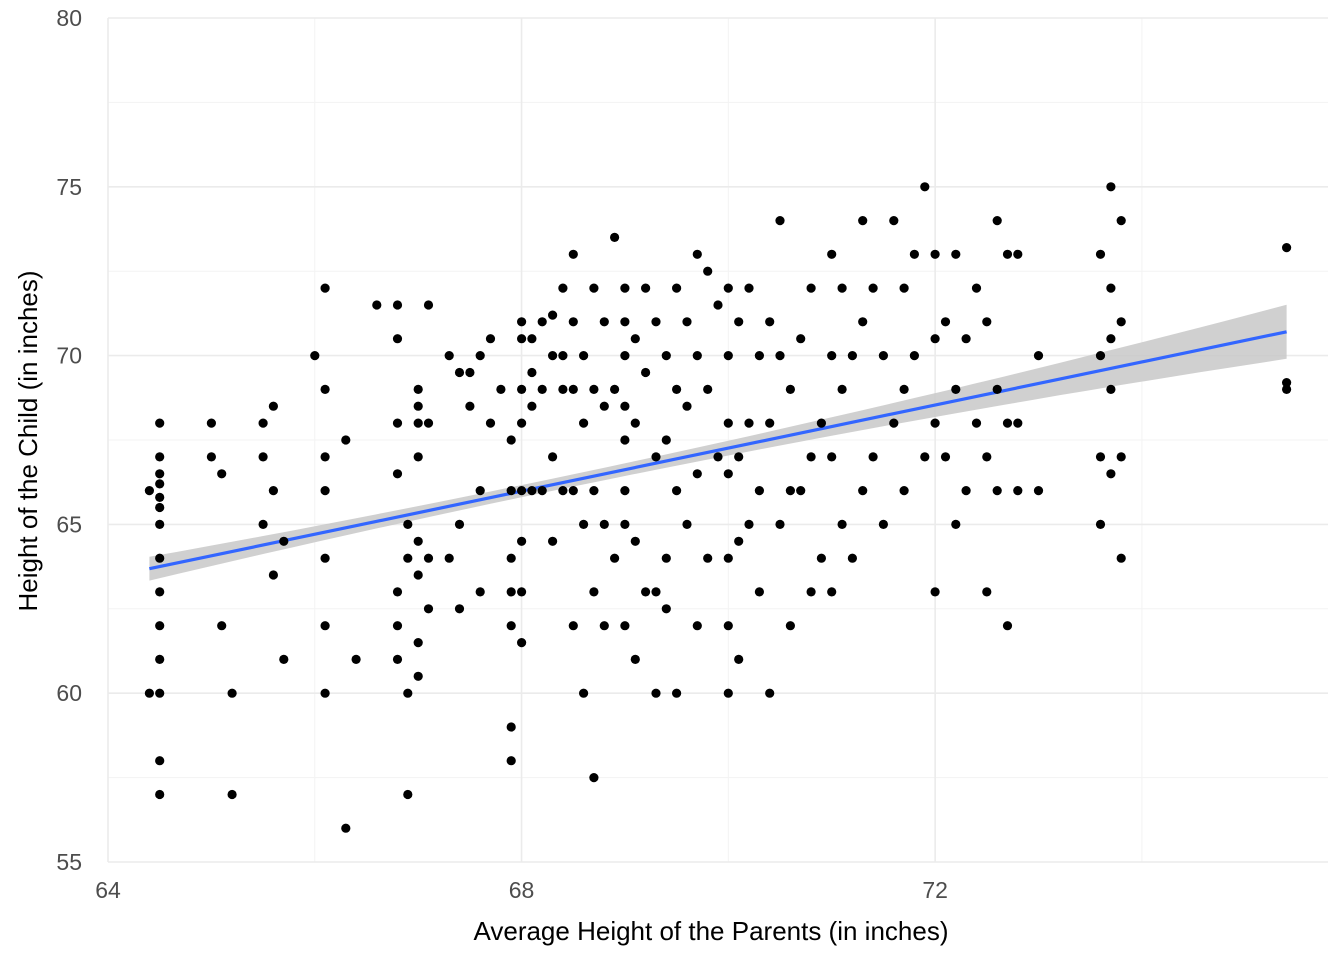 The height and width of the screenshot is (960, 1344). Describe the element at coordinates (69, 18) in the screenshot. I see `y-tick-label: 80` at that location.